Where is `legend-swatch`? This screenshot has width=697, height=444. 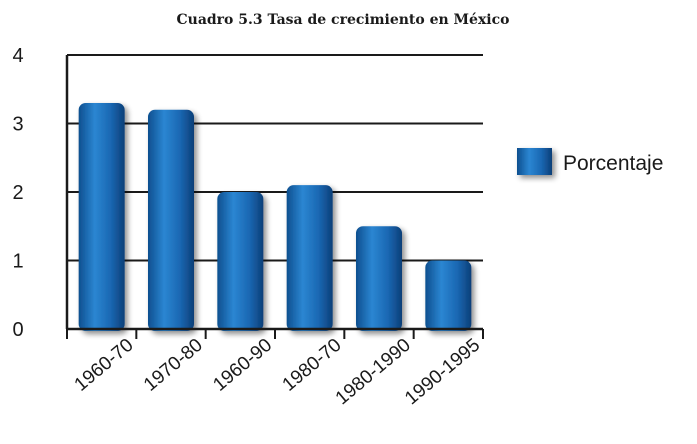
legend-swatch is located at coordinates (534, 161).